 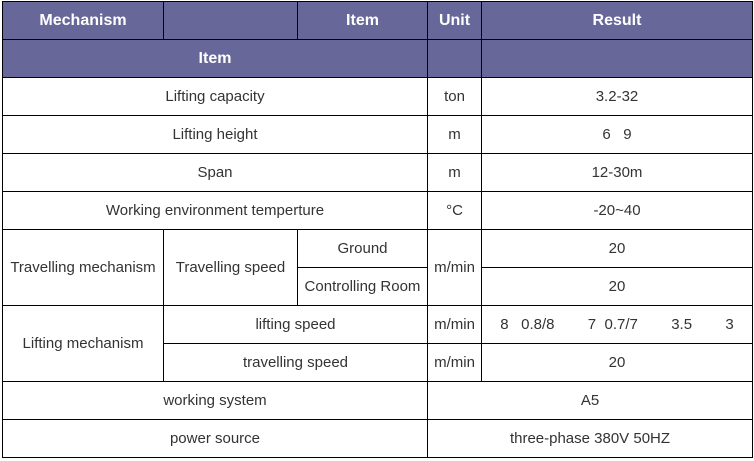 What do you see at coordinates (215, 210) in the screenshot?
I see `item-cell: Working environment temperture` at bounding box center [215, 210].